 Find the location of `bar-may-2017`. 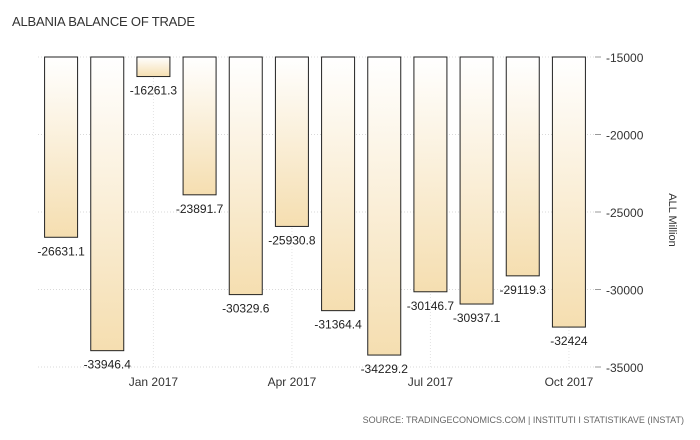

bar-may-2017 is located at coordinates (338, 184).